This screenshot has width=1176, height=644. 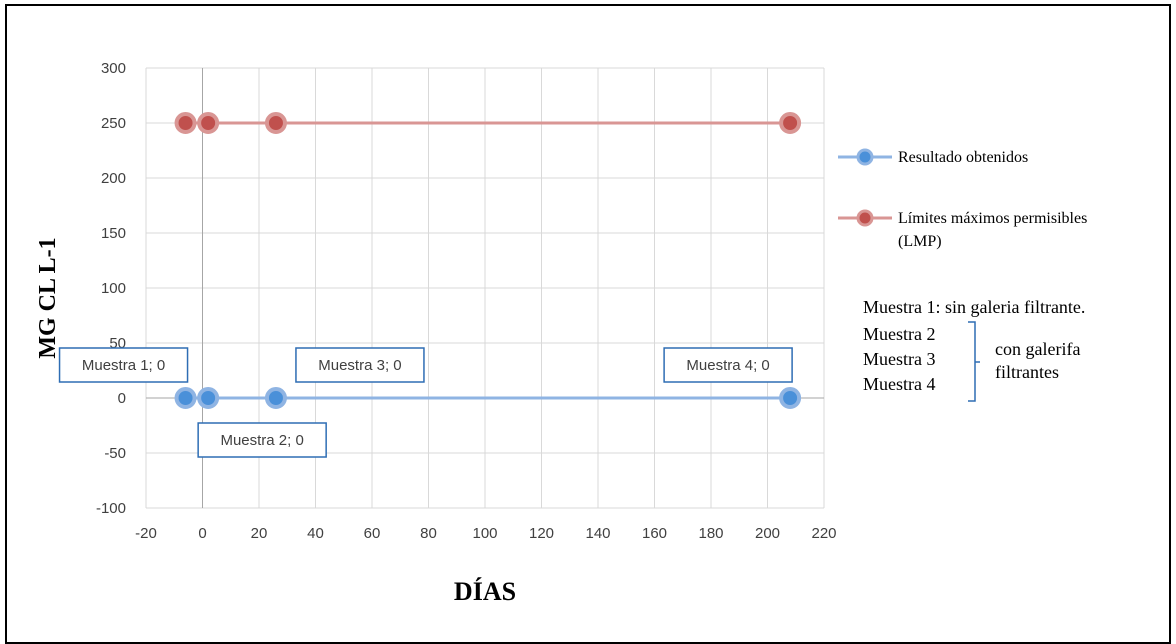 What do you see at coordinates (113, 288) in the screenshot?
I see `y-tick-label: 100` at bounding box center [113, 288].